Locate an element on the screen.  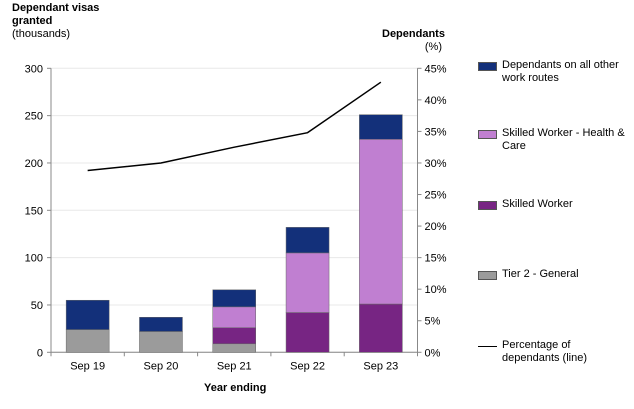
y-tick-label: 50 is located at coordinates (37, 306).